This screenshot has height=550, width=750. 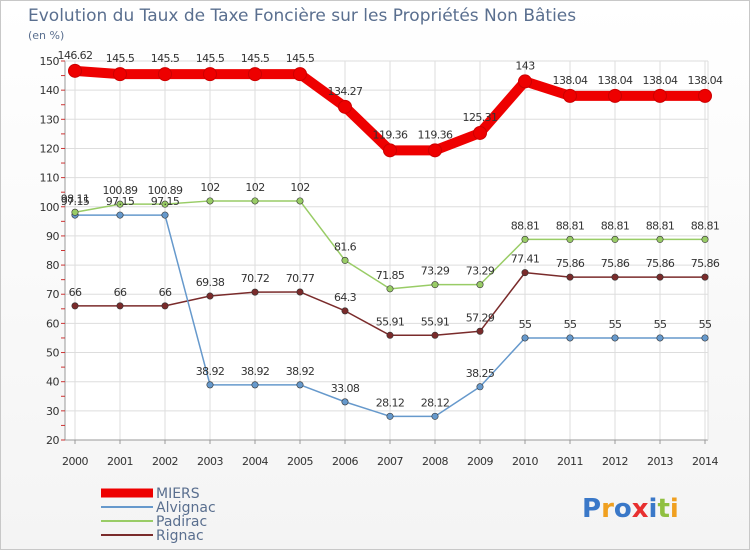 I want to click on y-axis-ticks: 20 30 40 50 60 70 80 90 100 110 120 130 140 150, so click(x=50, y=251).